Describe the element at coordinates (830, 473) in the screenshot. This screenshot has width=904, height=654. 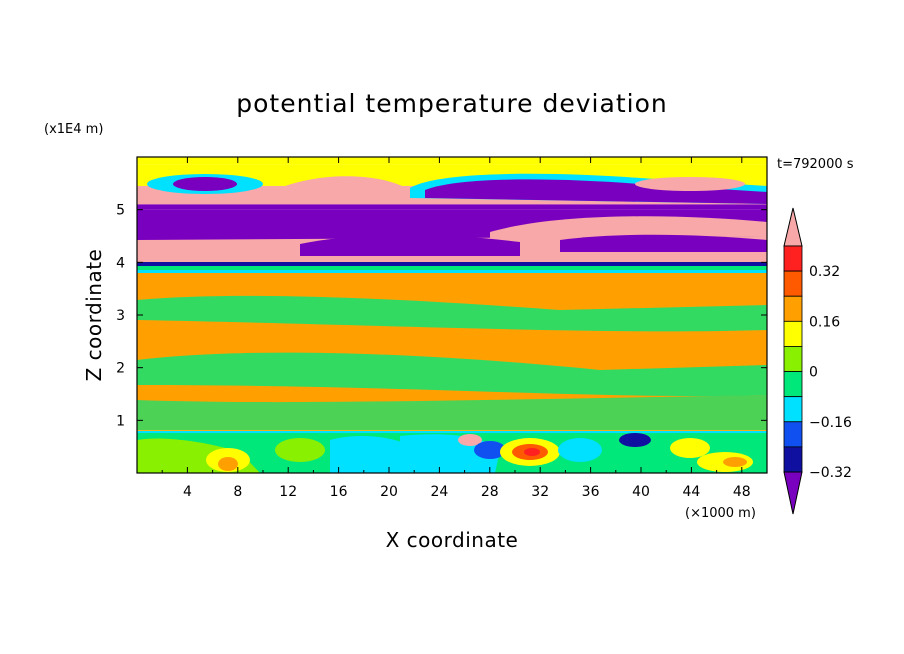
I see `colorbar-tick-label: −0.32` at that location.